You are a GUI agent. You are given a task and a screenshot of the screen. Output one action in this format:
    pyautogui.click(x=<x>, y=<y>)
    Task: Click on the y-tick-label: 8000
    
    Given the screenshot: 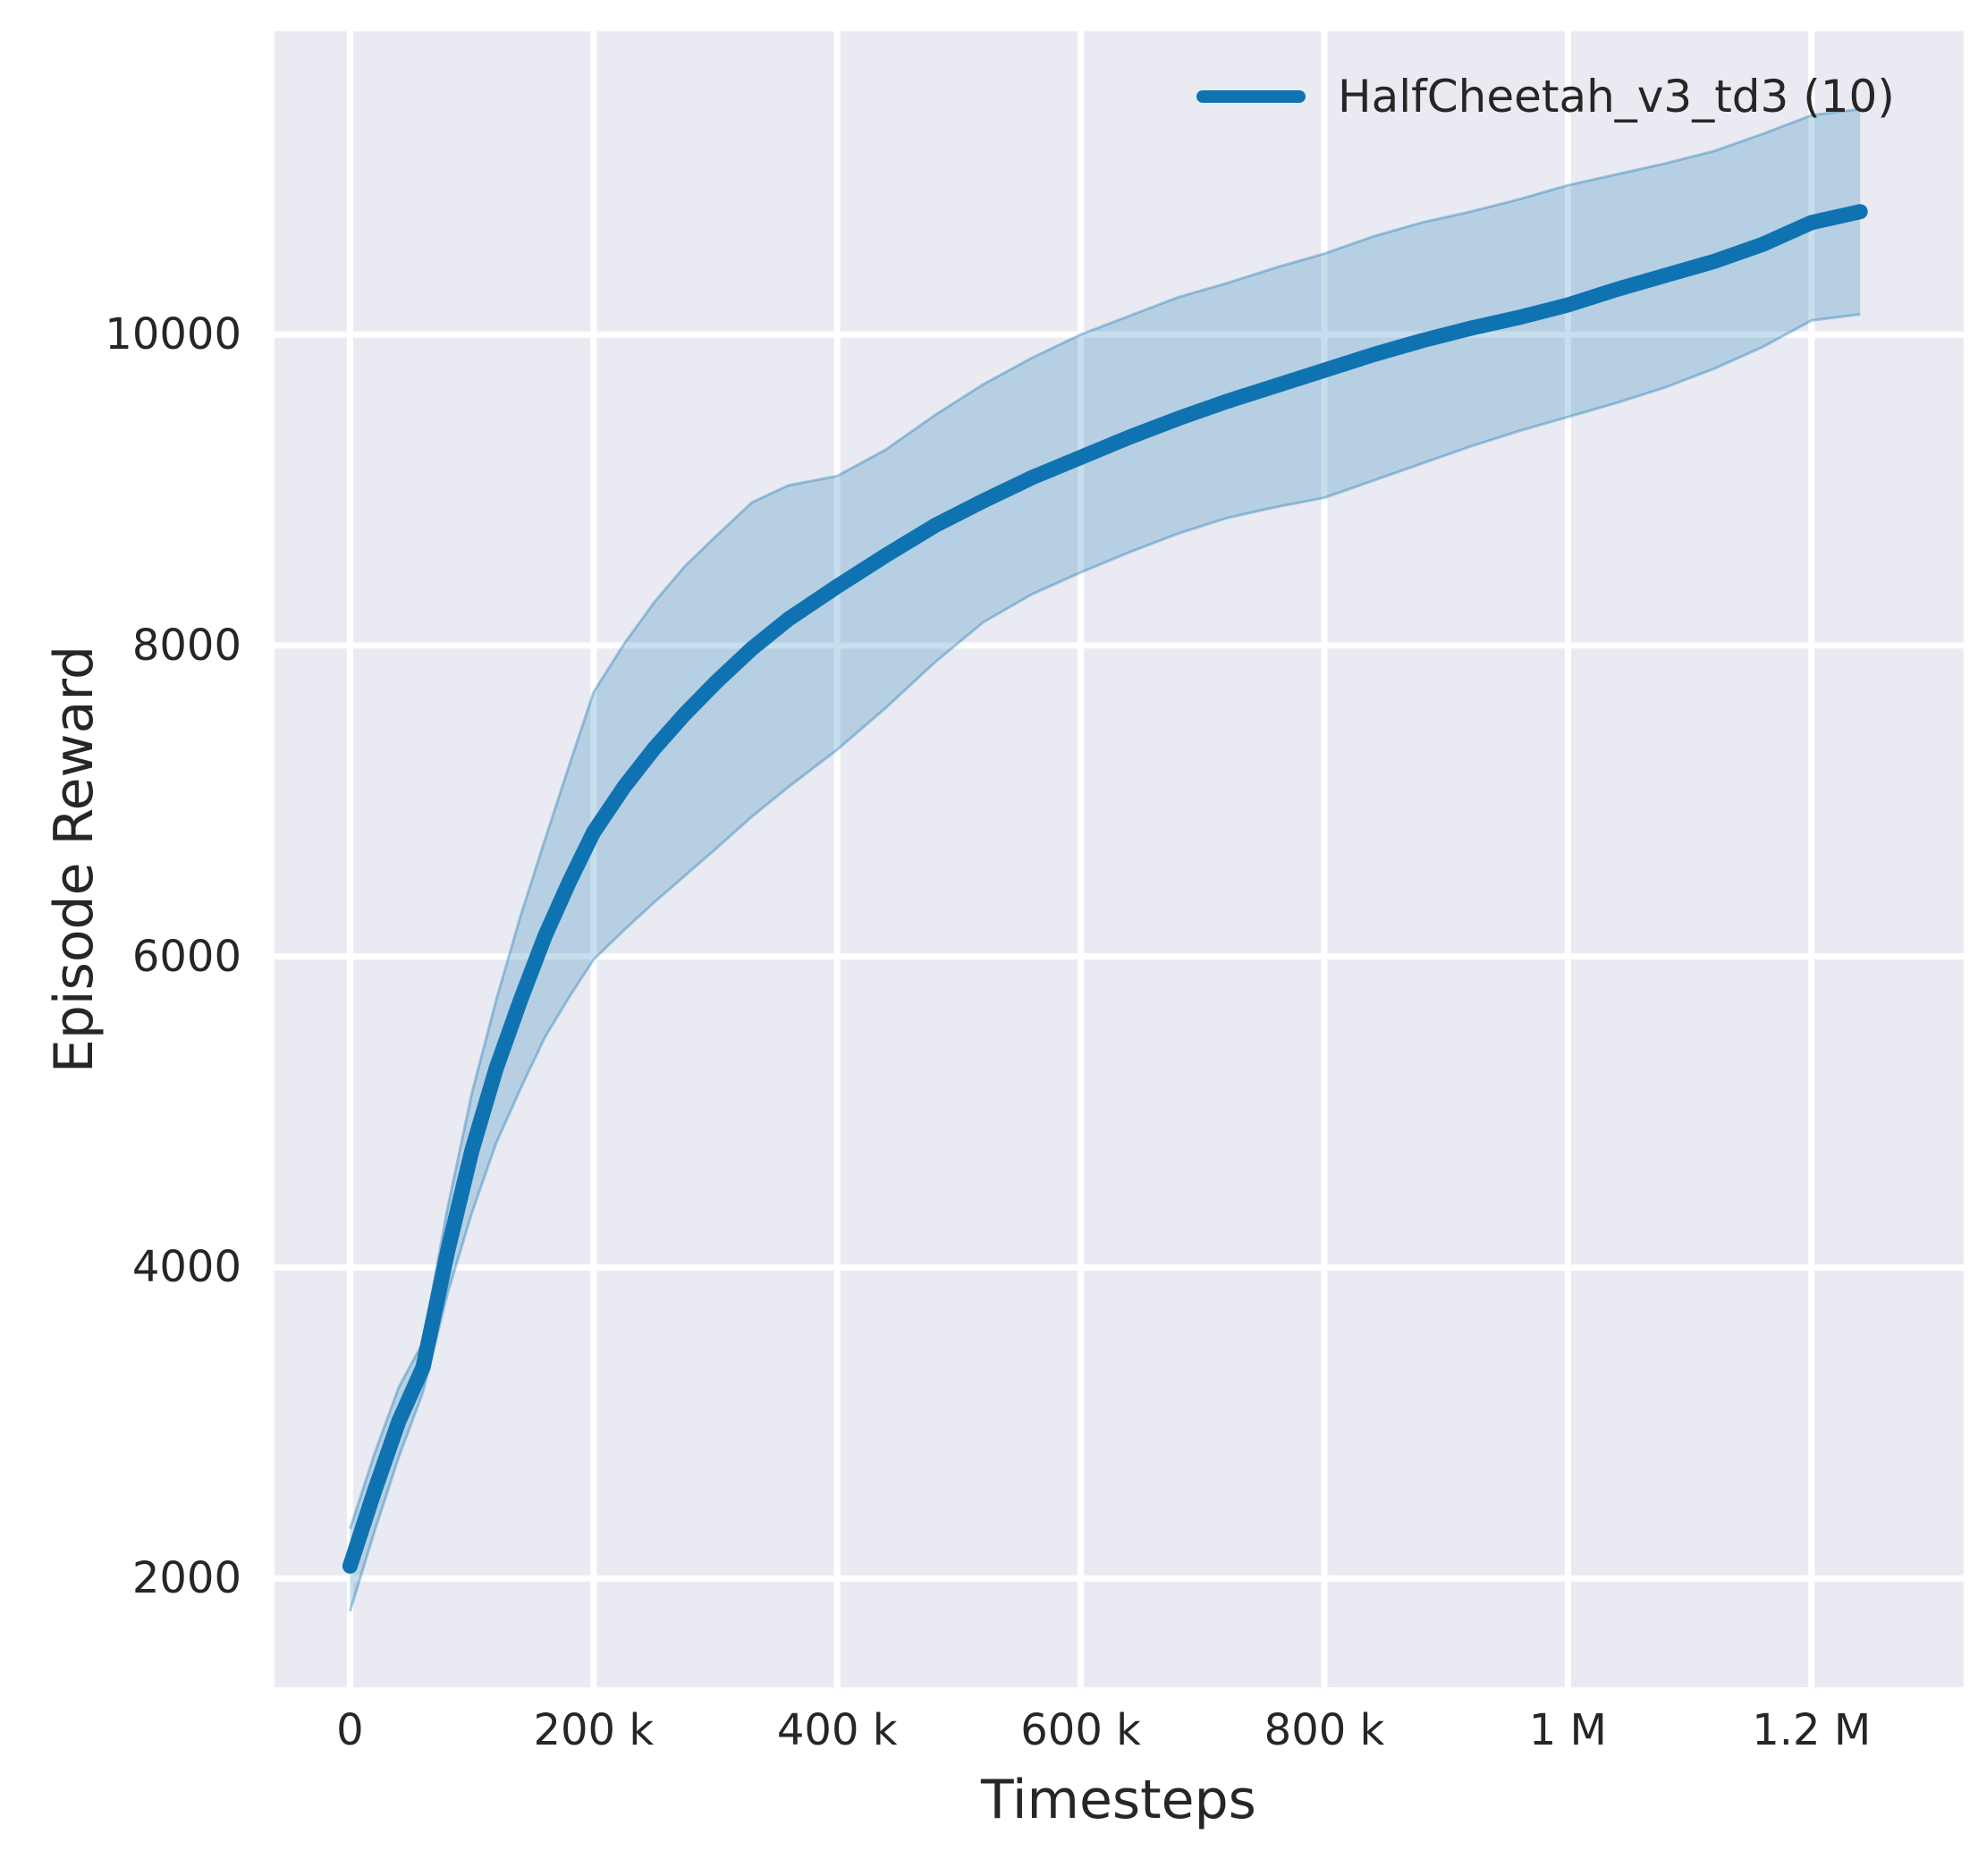 What is the action you would take?
    pyautogui.click(x=186, y=646)
    